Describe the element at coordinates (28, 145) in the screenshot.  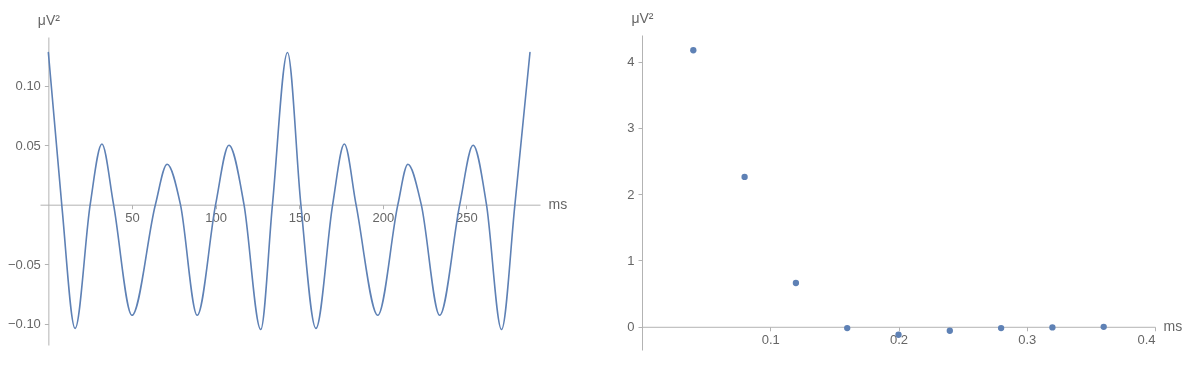
I see `y-tick-label: 0.05` at that location.